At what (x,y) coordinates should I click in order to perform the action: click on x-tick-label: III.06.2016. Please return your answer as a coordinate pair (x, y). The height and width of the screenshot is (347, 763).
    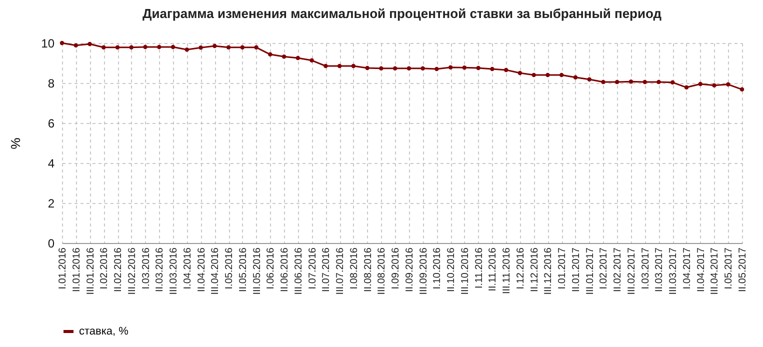
    Looking at the image, I should click on (298, 271).